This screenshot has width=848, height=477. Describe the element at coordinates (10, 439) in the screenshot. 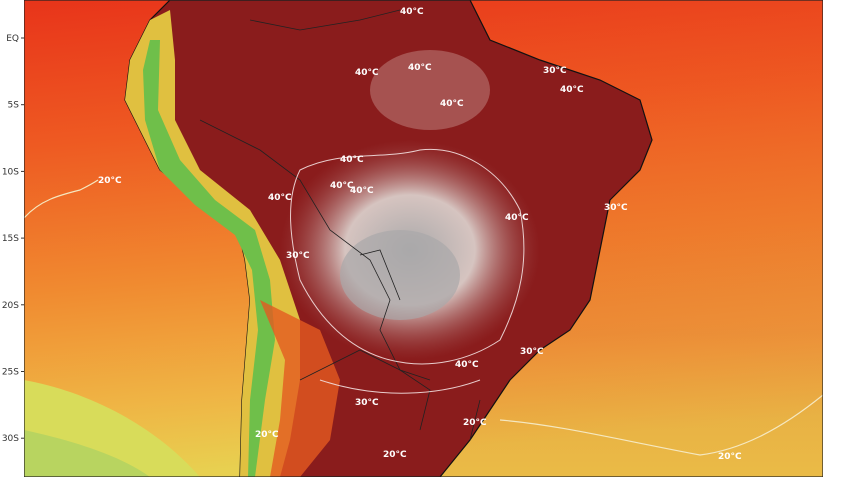

I see `latitude-tick-label: 30S` at that location.